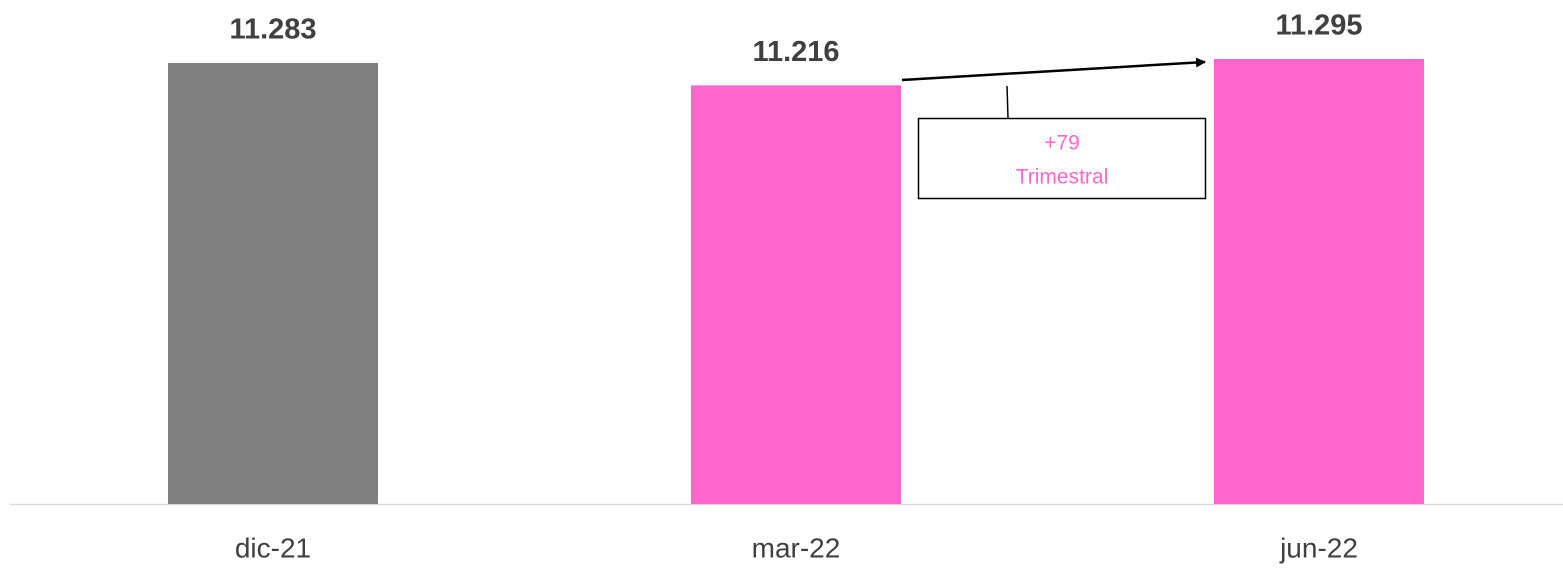 The width and height of the screenshot is (1563, 569). I want to click on callout-line, so click(1007, 102).